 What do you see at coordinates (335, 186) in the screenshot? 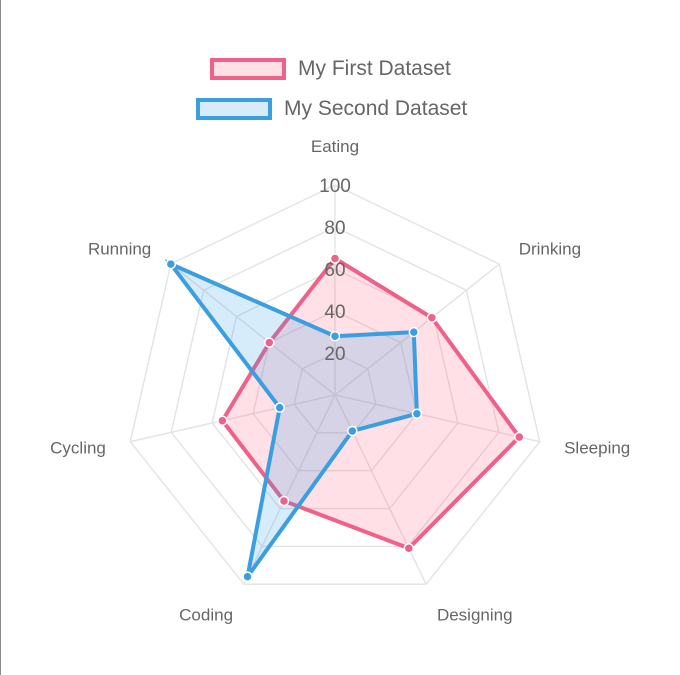
I see `tick-label: 100` at bounding box center [335, 186].